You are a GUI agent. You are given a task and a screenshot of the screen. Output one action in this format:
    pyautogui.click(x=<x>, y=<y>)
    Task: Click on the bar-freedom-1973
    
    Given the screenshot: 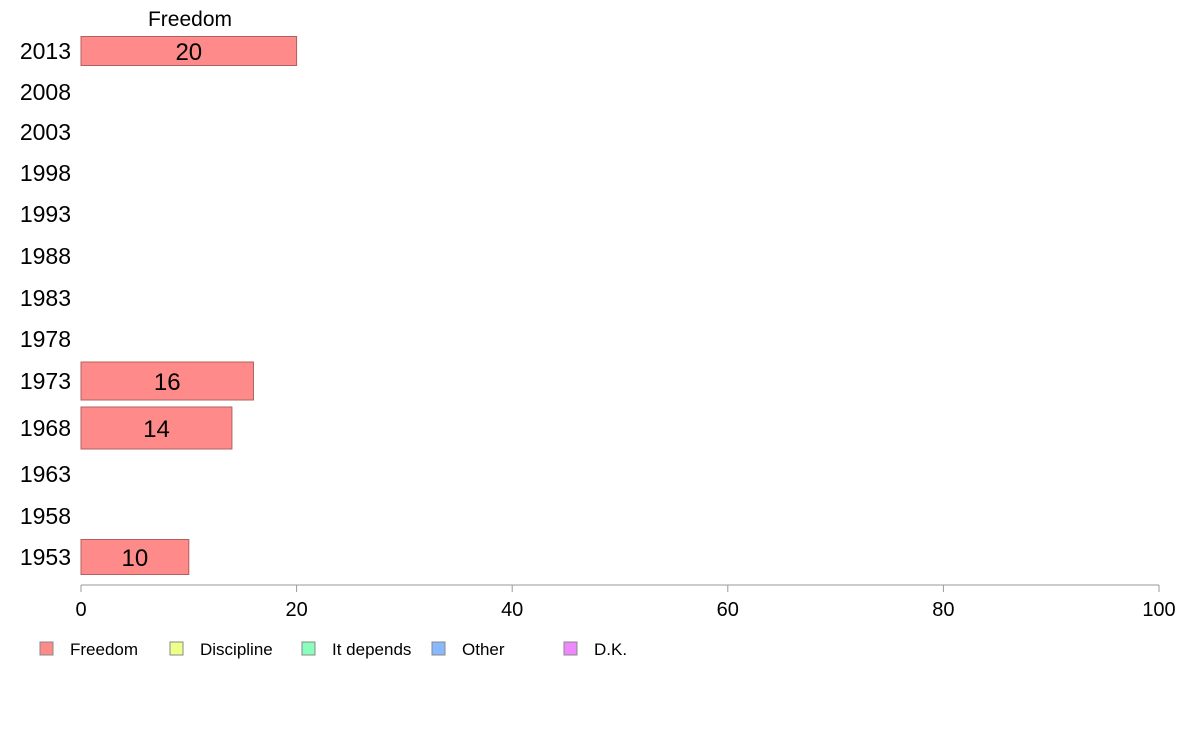 What is the action you would take?
    pyautogui.click(x=167, y=381)
    